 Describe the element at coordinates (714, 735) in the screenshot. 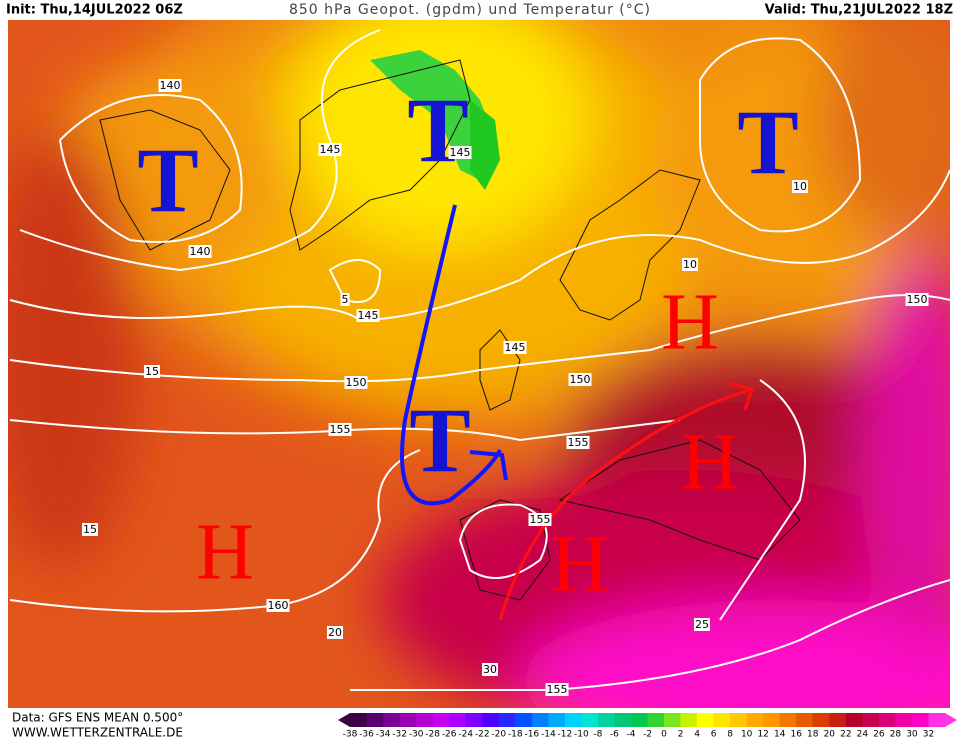

I see `colorbar-label: 6` at that location.